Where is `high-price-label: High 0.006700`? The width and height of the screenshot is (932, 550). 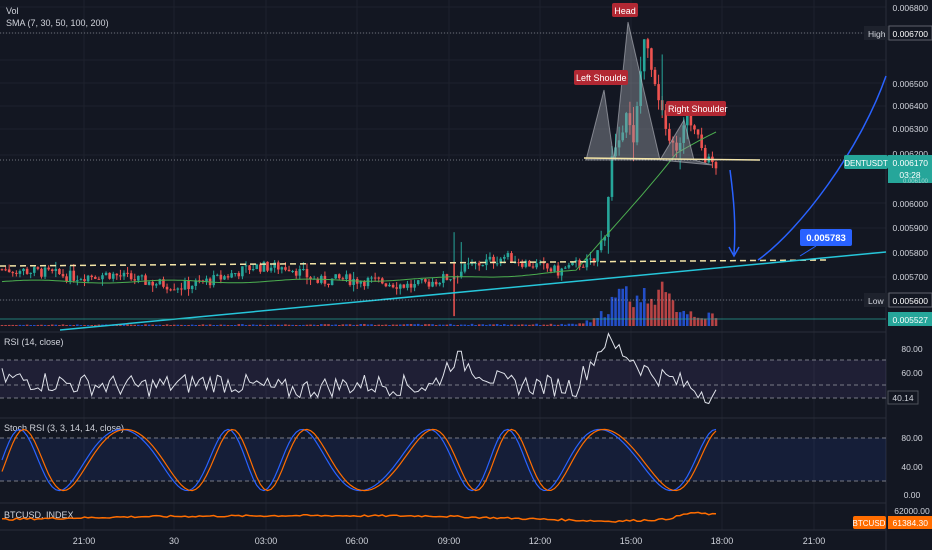 high-price-label: High 0.006700 is located at coordinates (898, 33).